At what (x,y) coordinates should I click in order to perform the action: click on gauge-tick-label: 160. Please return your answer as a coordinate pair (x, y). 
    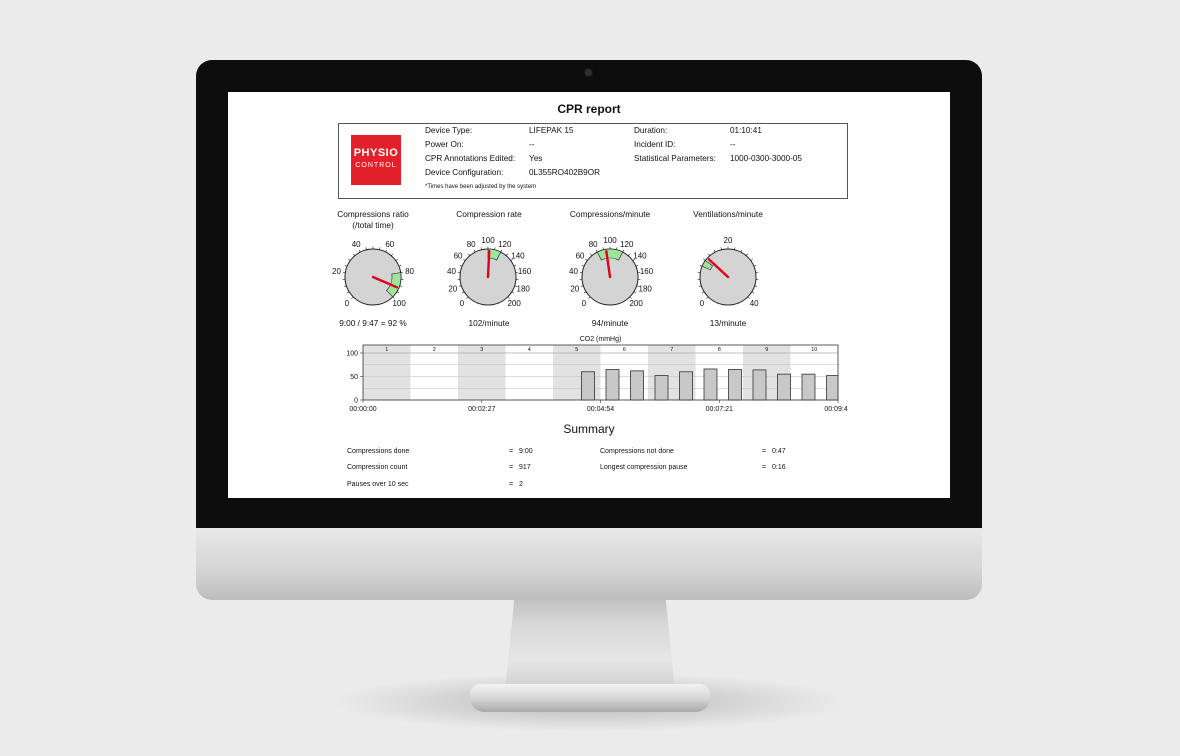
    Looking at the image, I should click on (647, 271).